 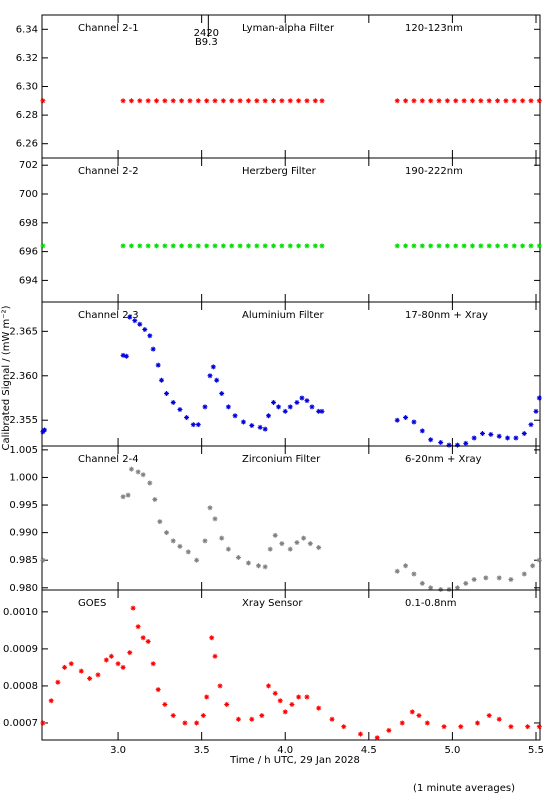 I want to click on y-tick-label: 0.995, so click(x=23, y=505).